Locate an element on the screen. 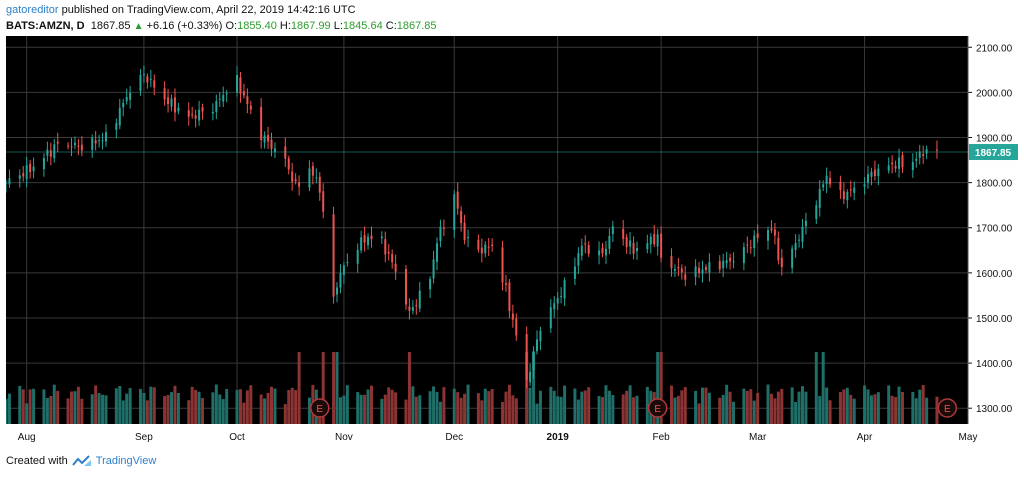  open-value: 1855.40 is located at coordinates (257, 26).